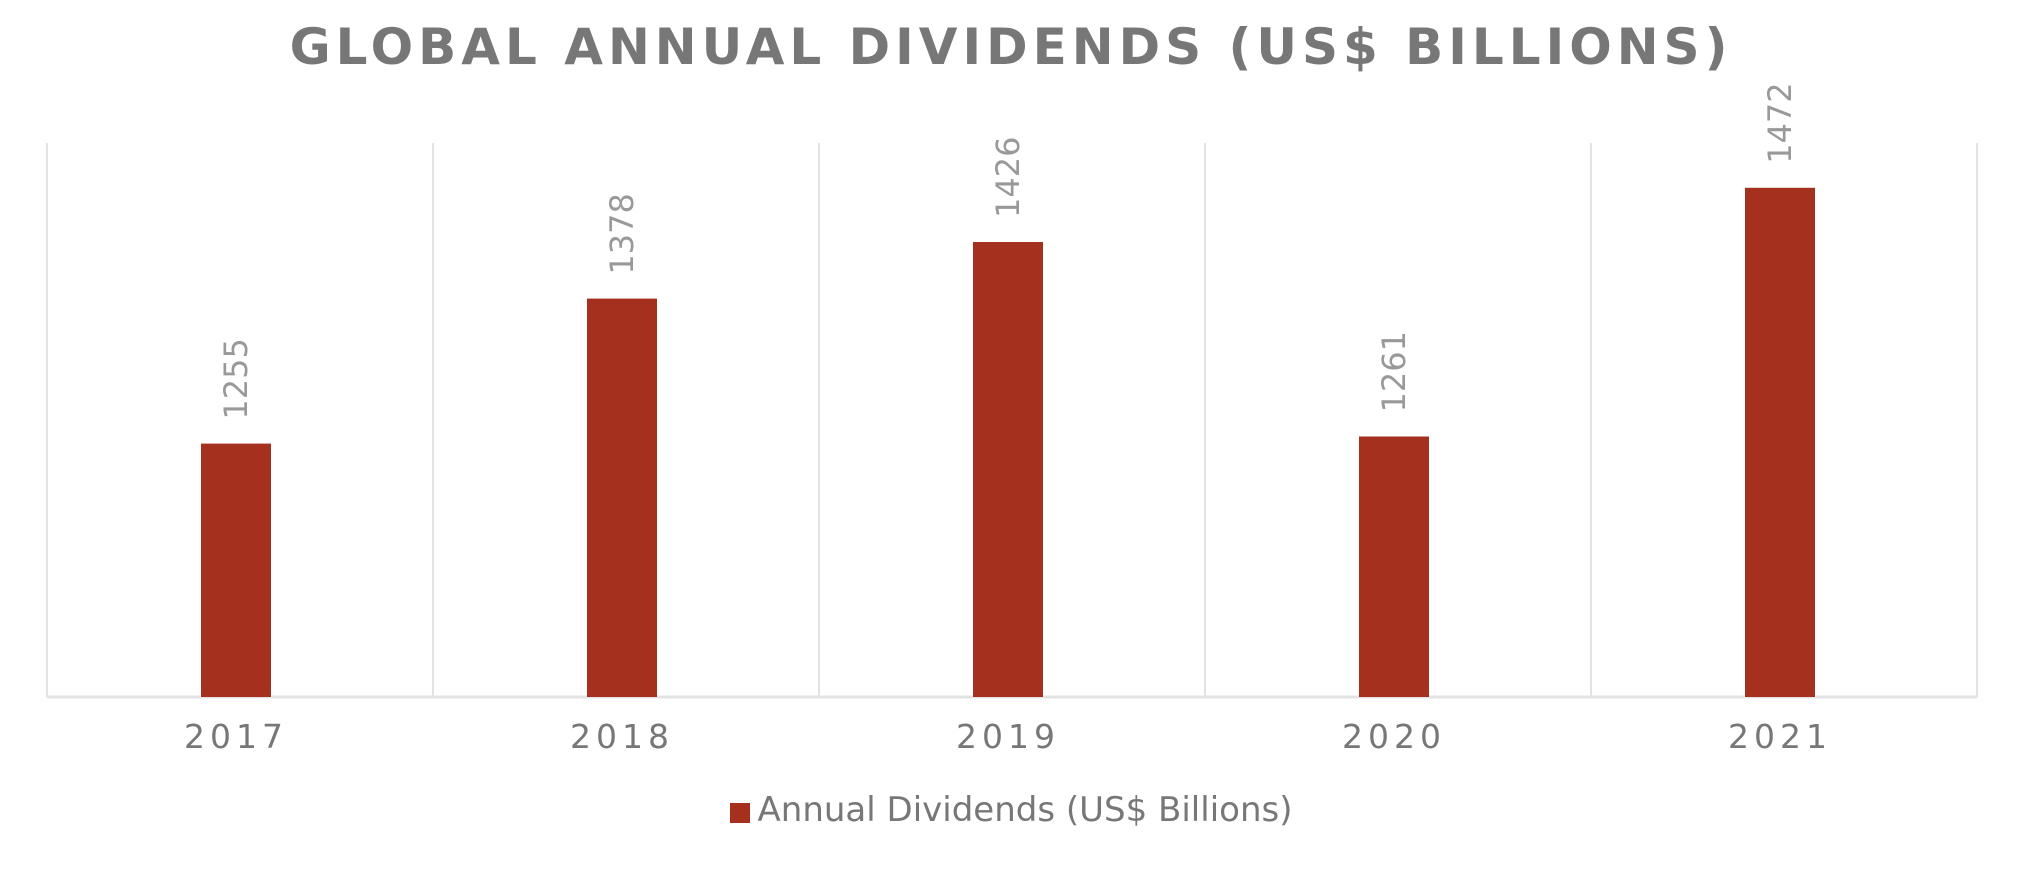  Describe the element at coordinates (622, 497) in the screenshot. I see `bar-2018` at that location.